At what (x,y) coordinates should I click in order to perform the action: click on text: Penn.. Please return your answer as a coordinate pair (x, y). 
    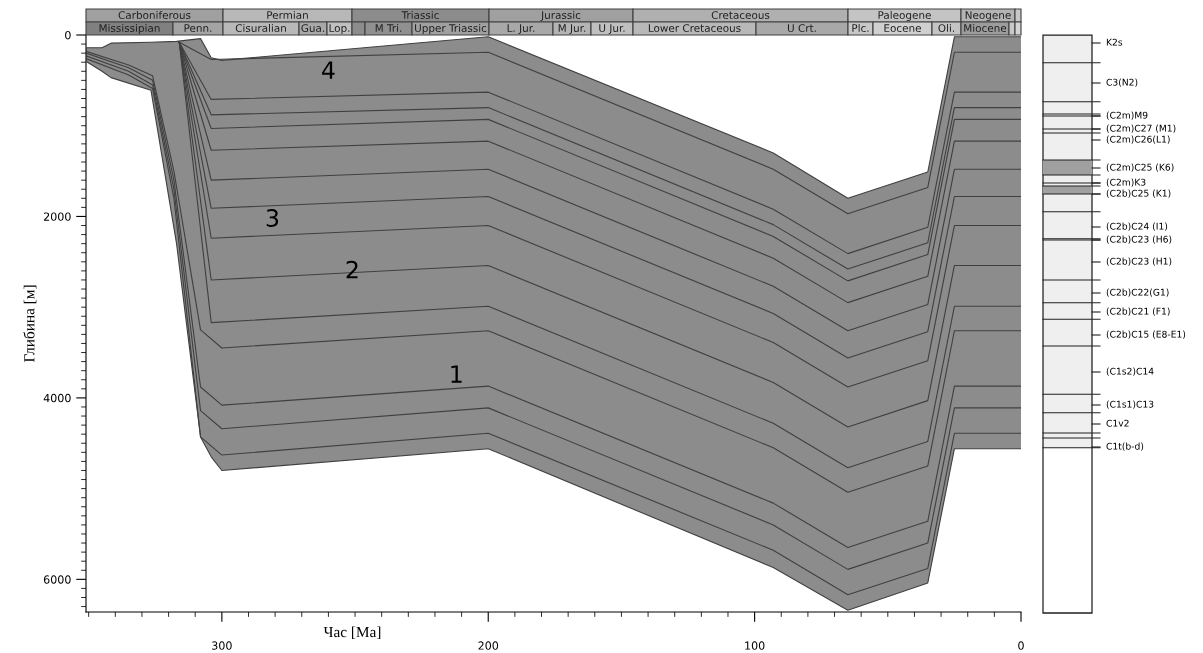
    Looking at the image, I should click on (198, 28).